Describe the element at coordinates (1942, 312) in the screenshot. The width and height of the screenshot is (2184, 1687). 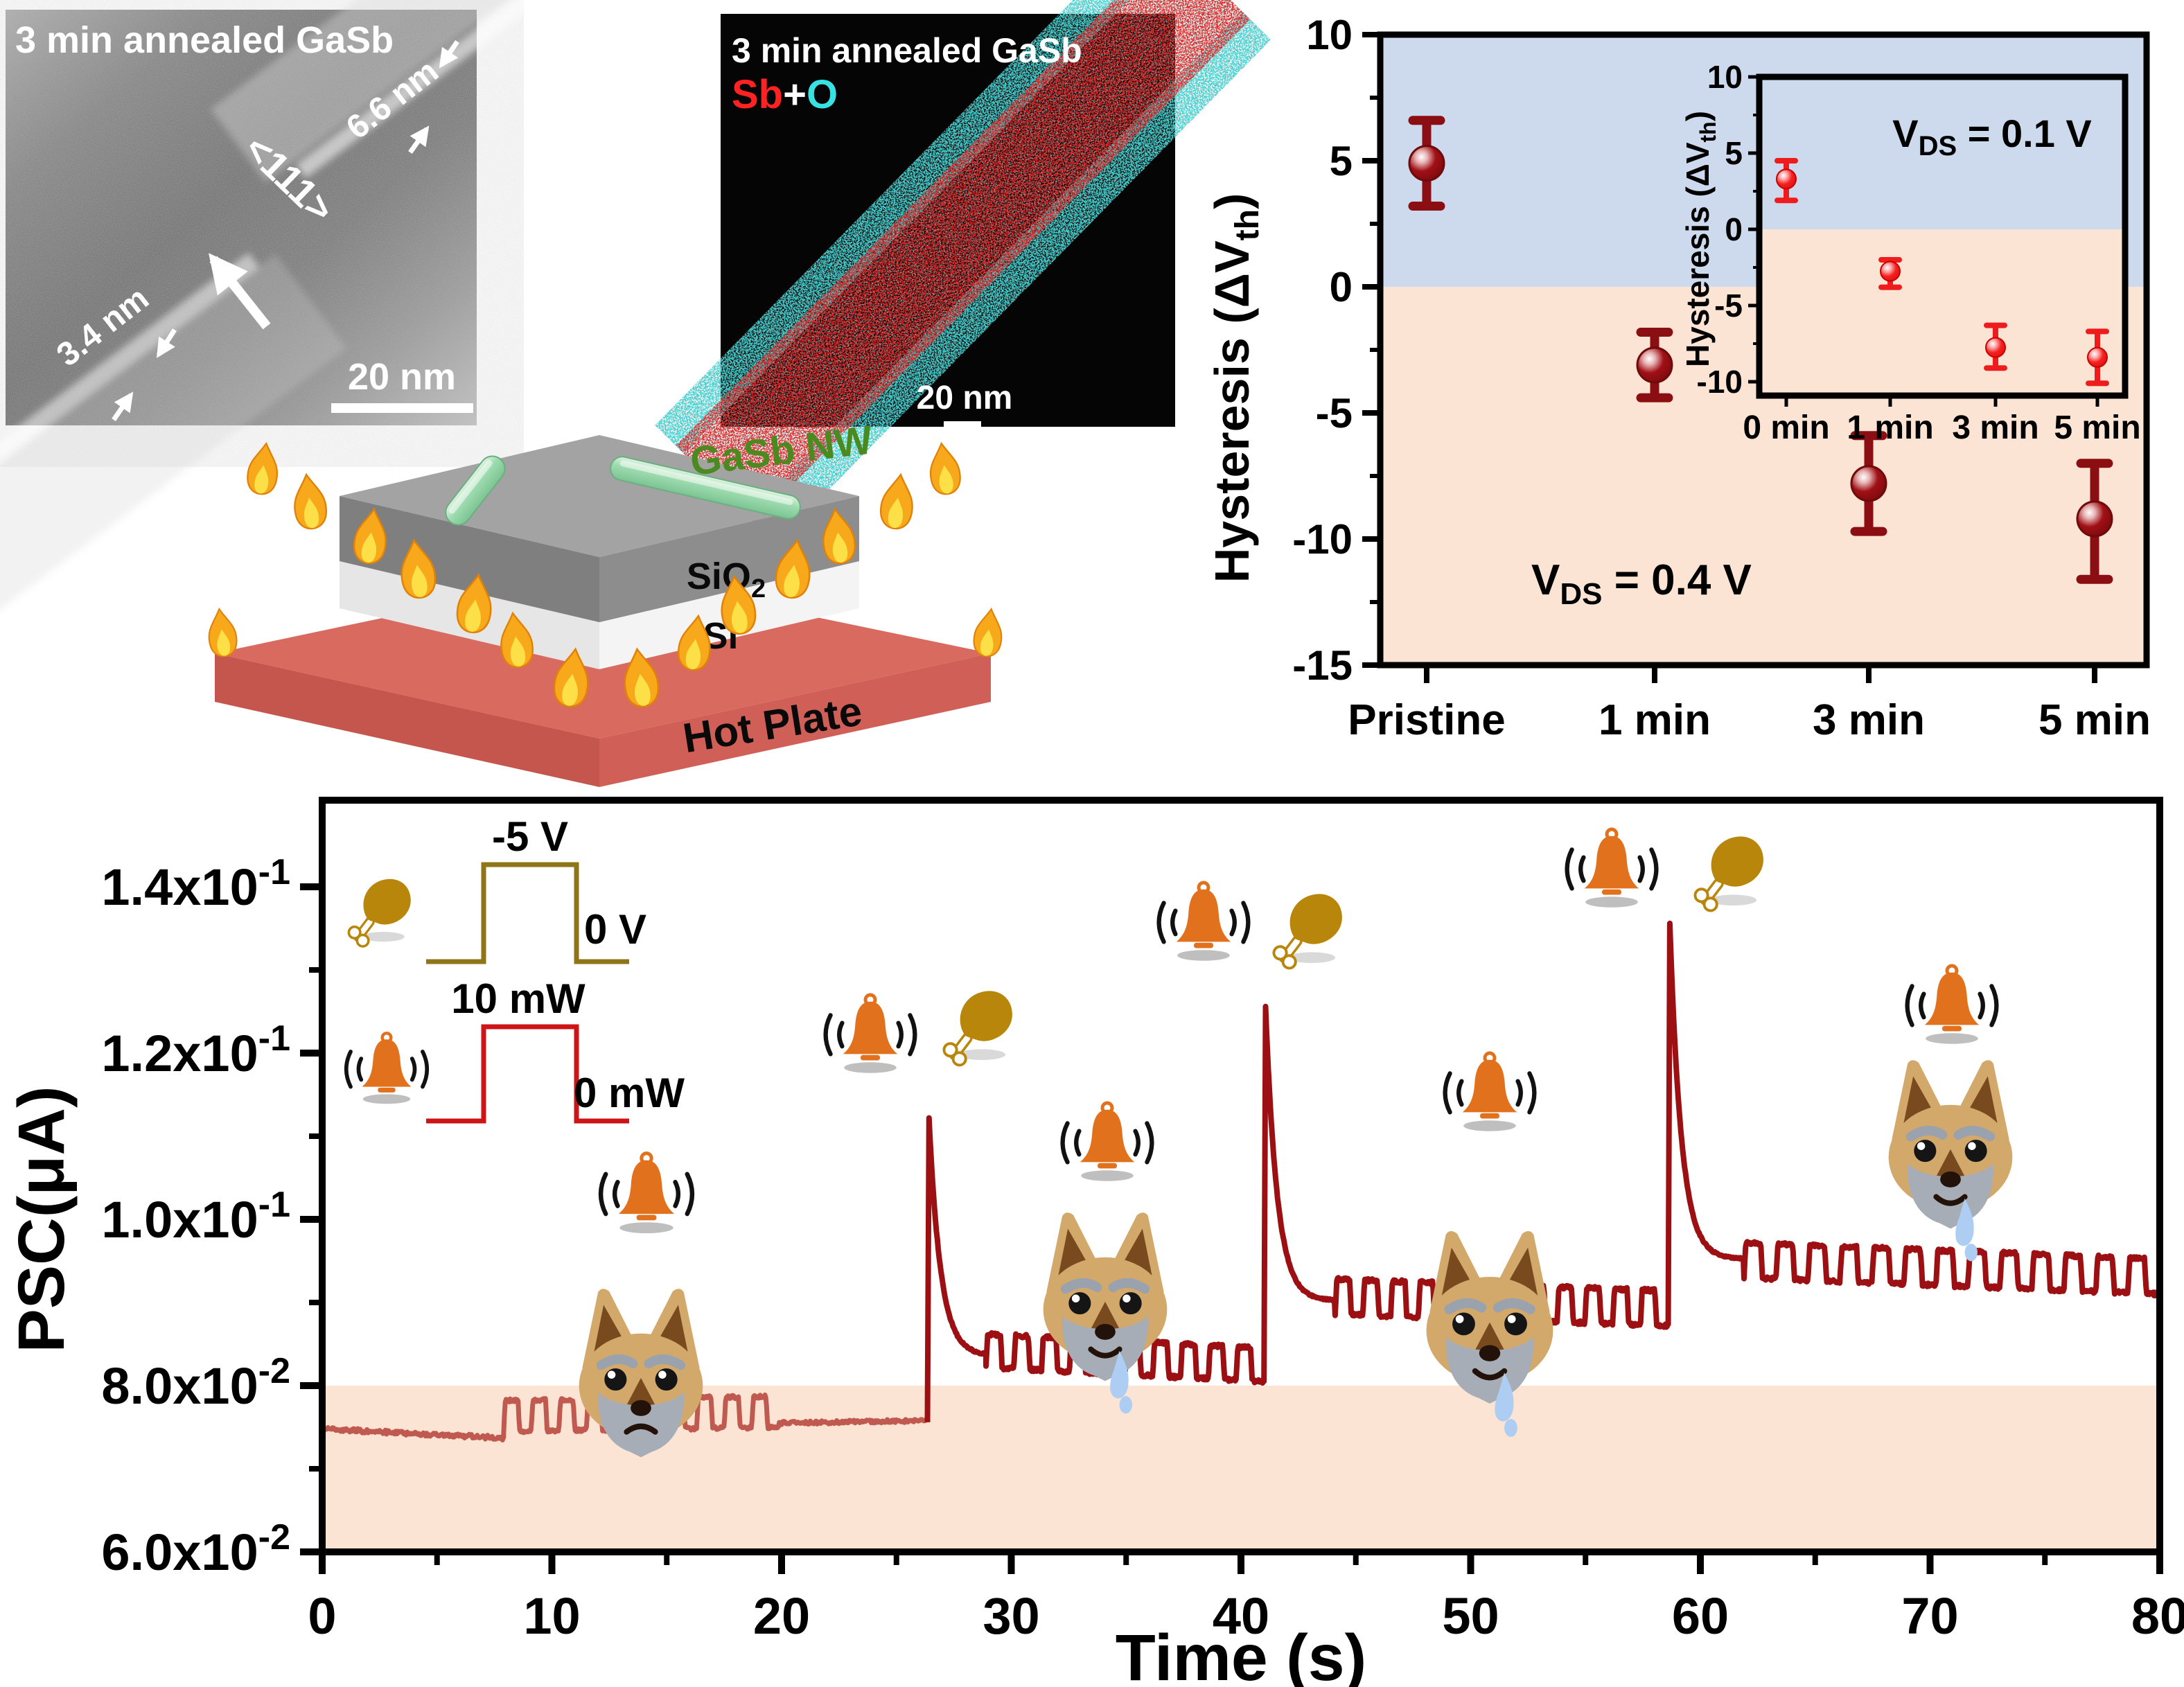
I see `inset-negative-background` at that location.